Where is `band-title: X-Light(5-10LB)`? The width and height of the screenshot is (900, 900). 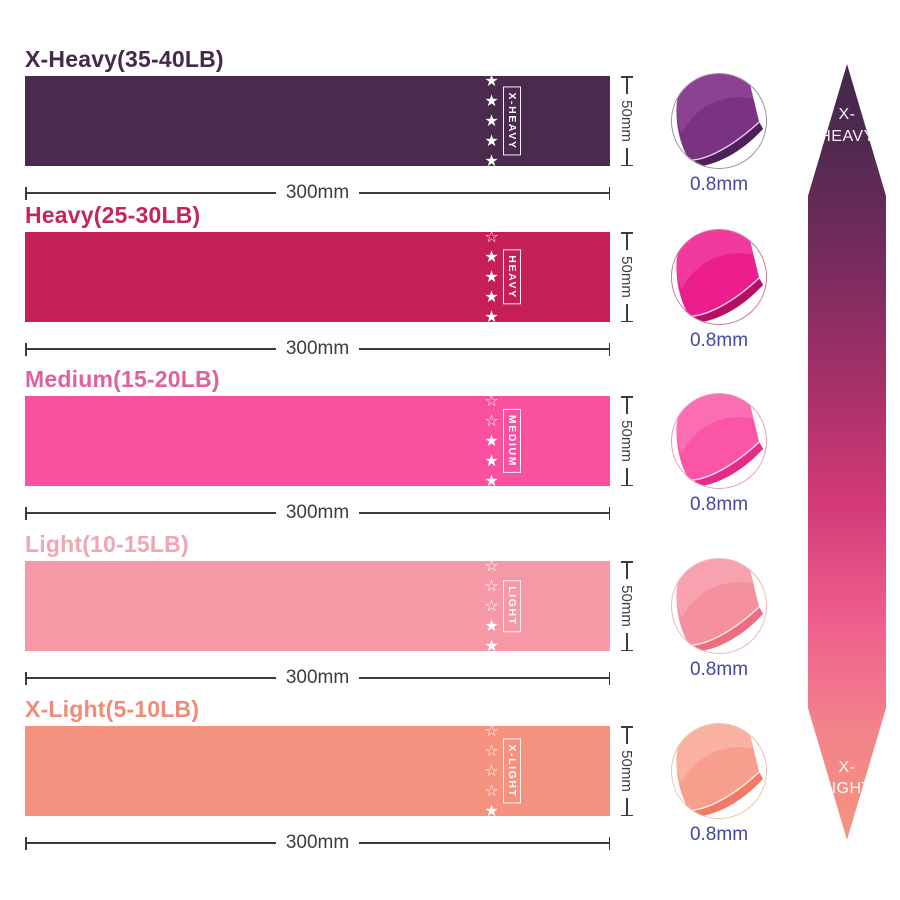
band-title: X-Light(5-10LB) is located at coordinates (112, 709).